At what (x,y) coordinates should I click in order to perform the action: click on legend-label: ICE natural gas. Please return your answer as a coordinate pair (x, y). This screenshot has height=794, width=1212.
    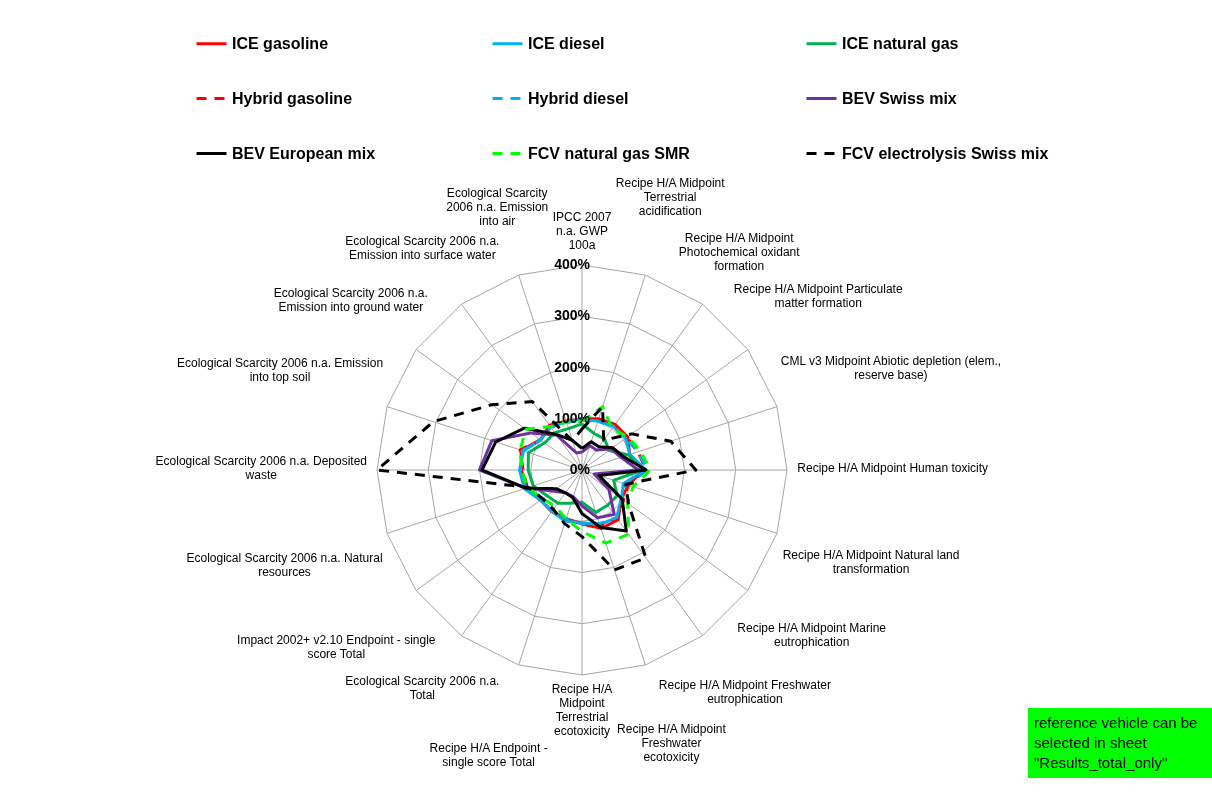
    Looking at the image, I should click on (900, 43).